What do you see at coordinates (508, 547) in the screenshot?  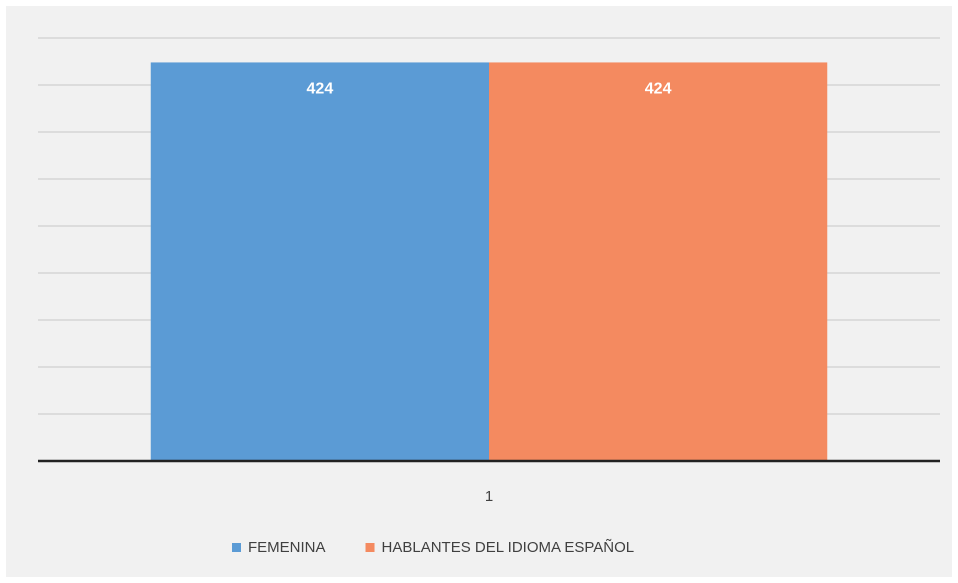 I see `legend-label: HABLANTES DEL IDIOMA ESPAÑOL` at bounding box center [508, 547].